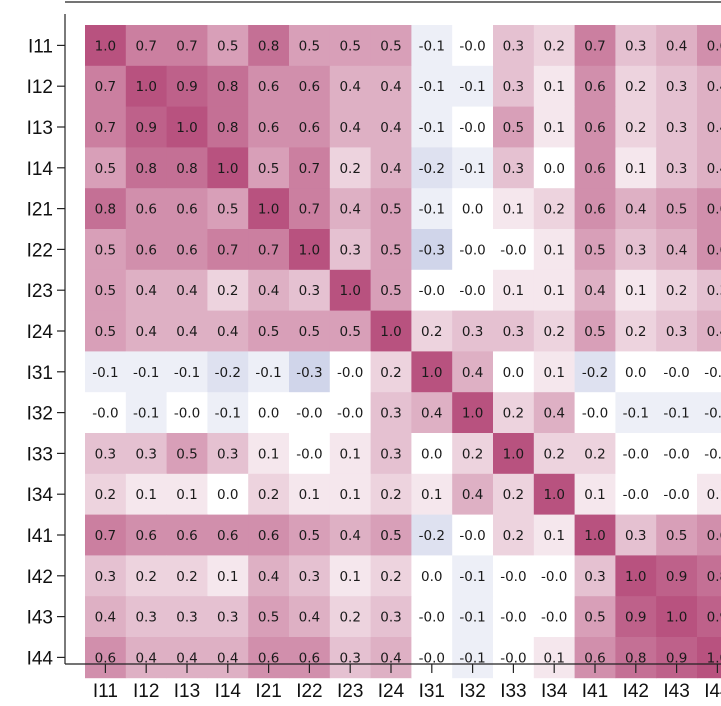 The image size is (721, 706). I want to click on heatmap-cell-I33-I32, so click(473, 454).